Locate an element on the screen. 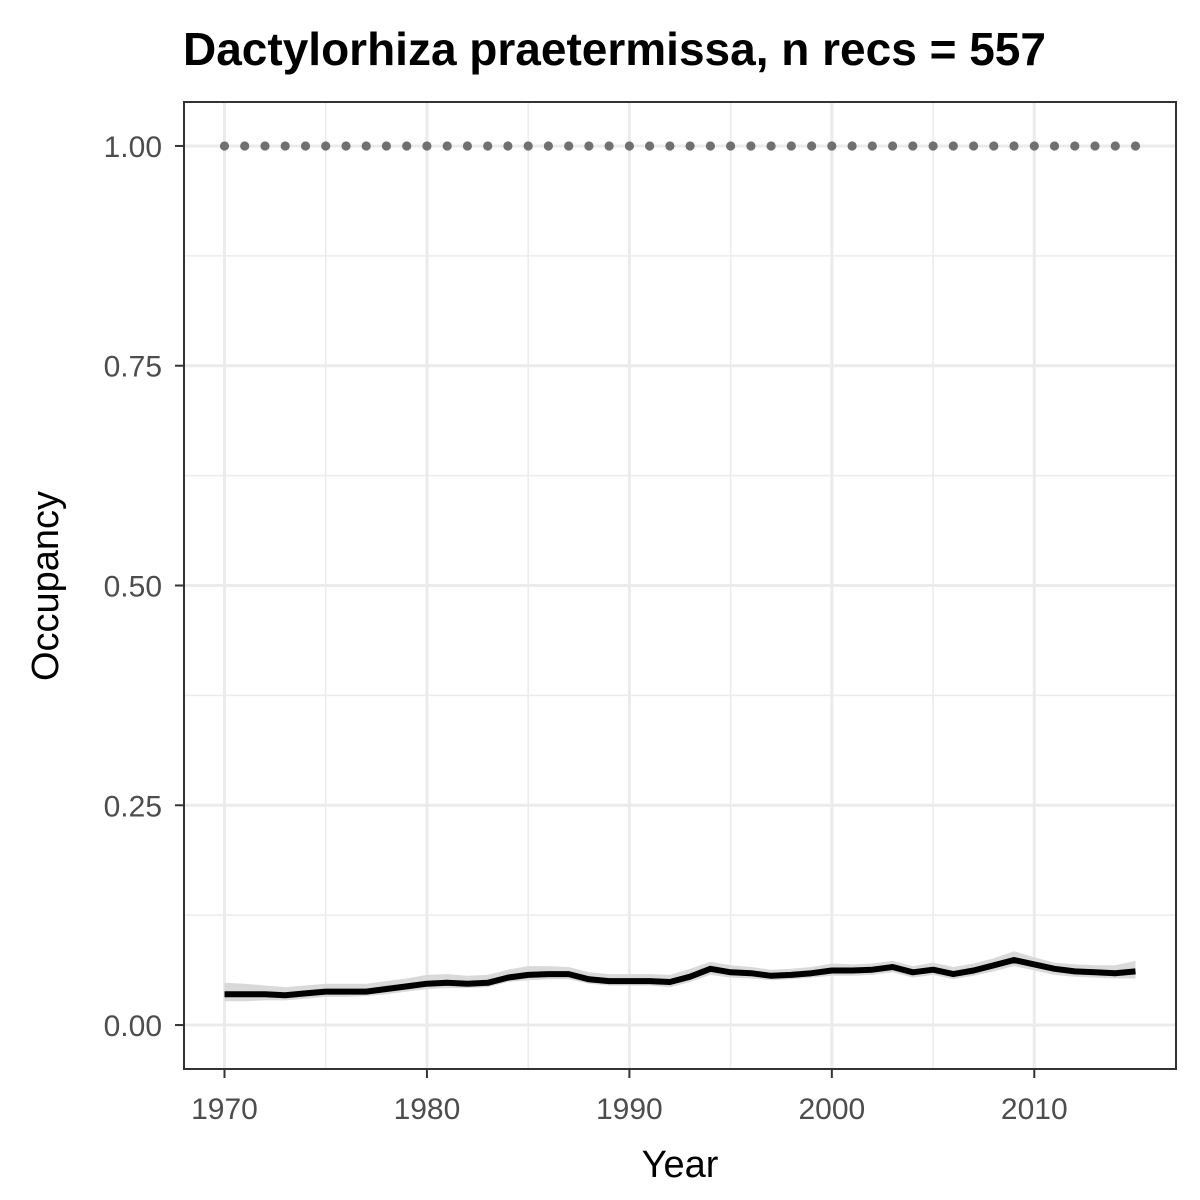 The image size is (1200, 1200). x-tick-label: 1970 is located at coordinates (224, 1109).